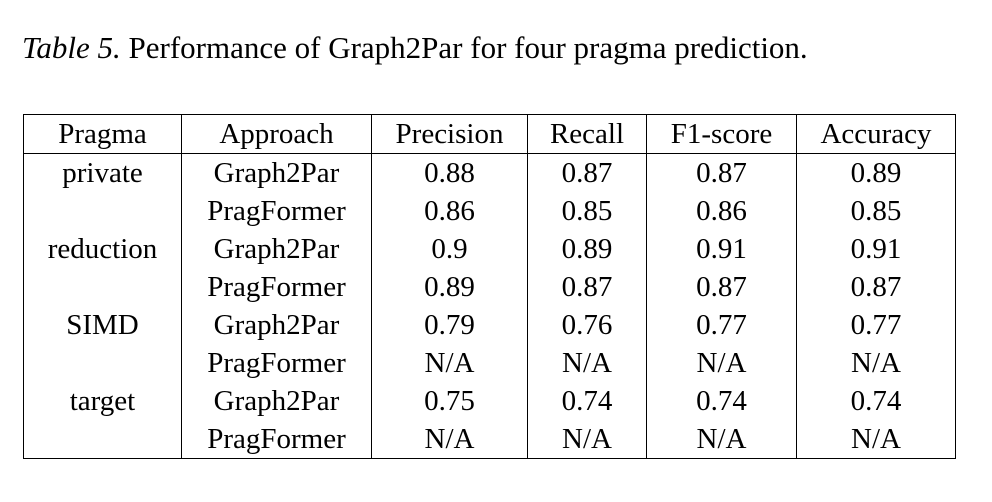 This screenshot has height=502, width=992. What do you see at coordinates (721, 325) in the screenshot?
I see `f1-cell: 0.77` at bounding box center [721, 325].